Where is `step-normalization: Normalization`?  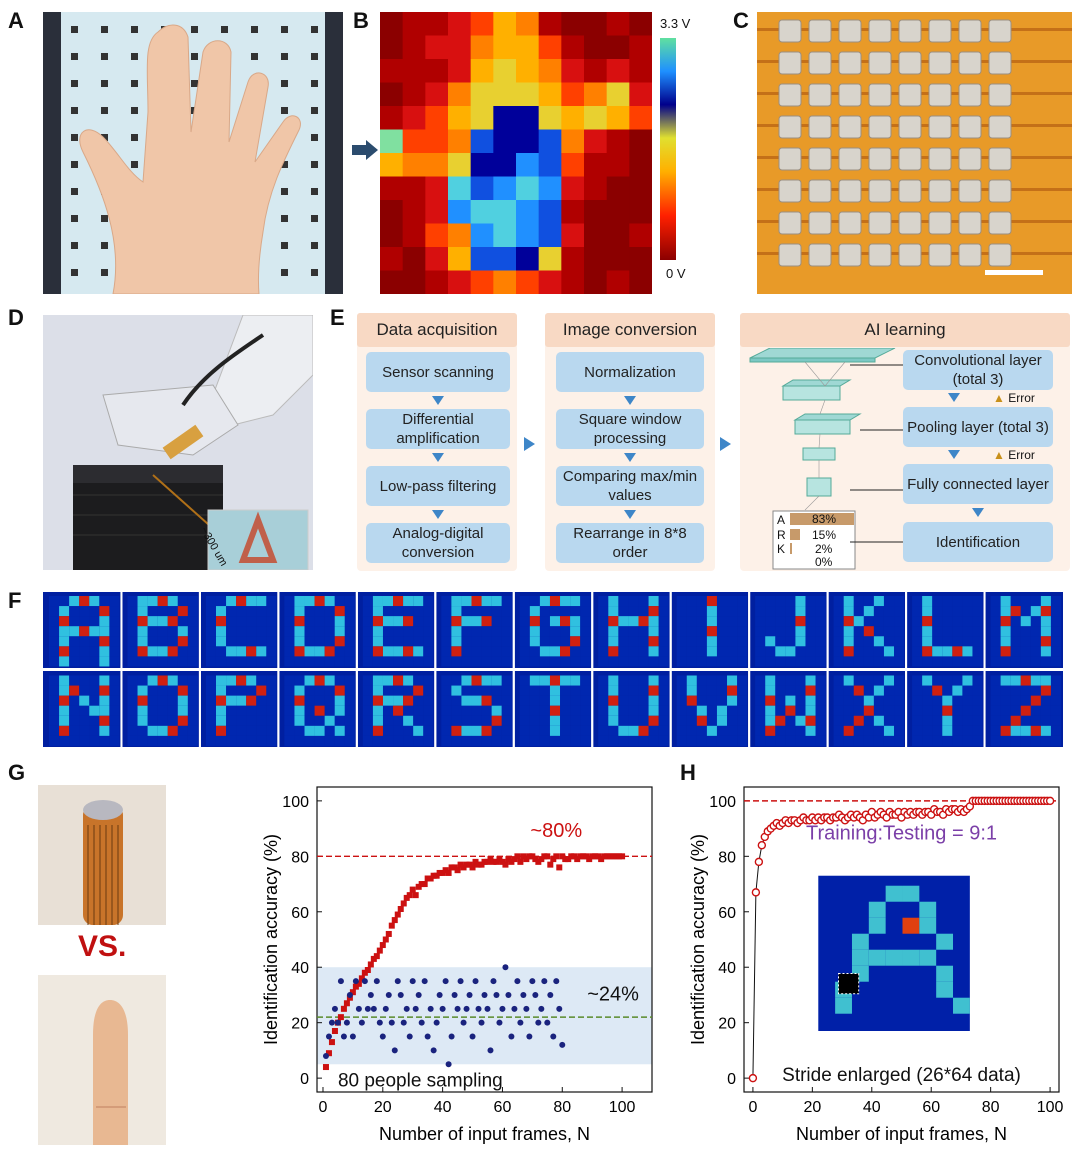 step-normalization: Normalization is located at coordinates (630, 372).